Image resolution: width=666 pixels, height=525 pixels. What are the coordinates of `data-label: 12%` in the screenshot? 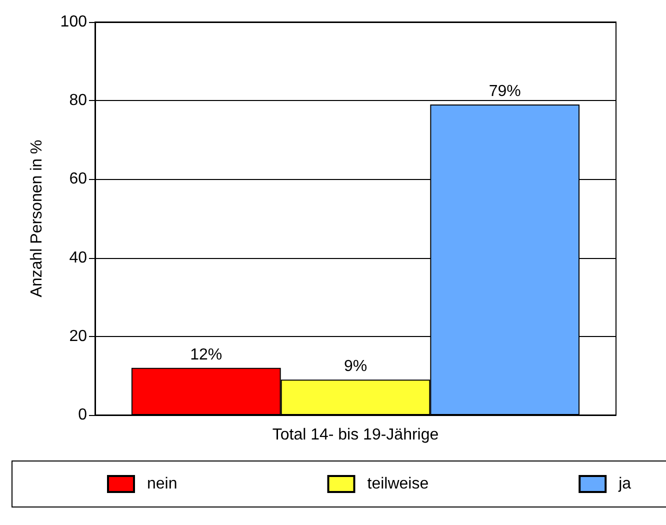 It's located at (206, 355).